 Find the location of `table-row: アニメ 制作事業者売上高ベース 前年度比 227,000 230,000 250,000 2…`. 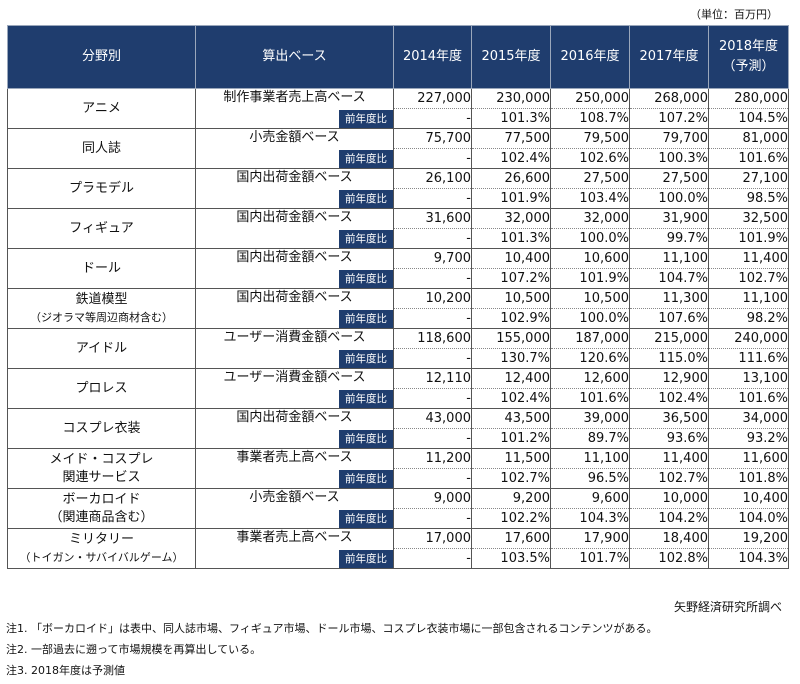

table-row: アニメ 制作事業者売上高ベース 前年度比 227,000 230,000 250,000 2… is located at coordinates (398, 108).